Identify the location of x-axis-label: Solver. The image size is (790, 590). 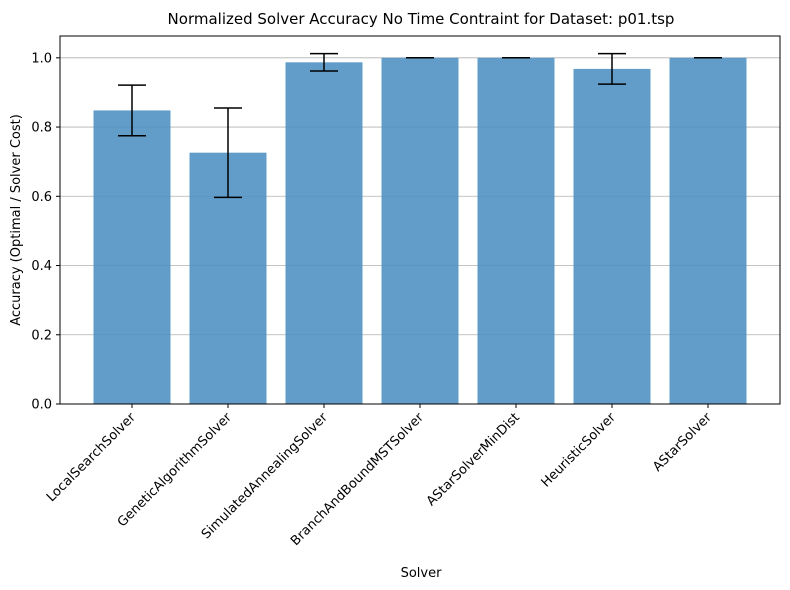
(422, 573).